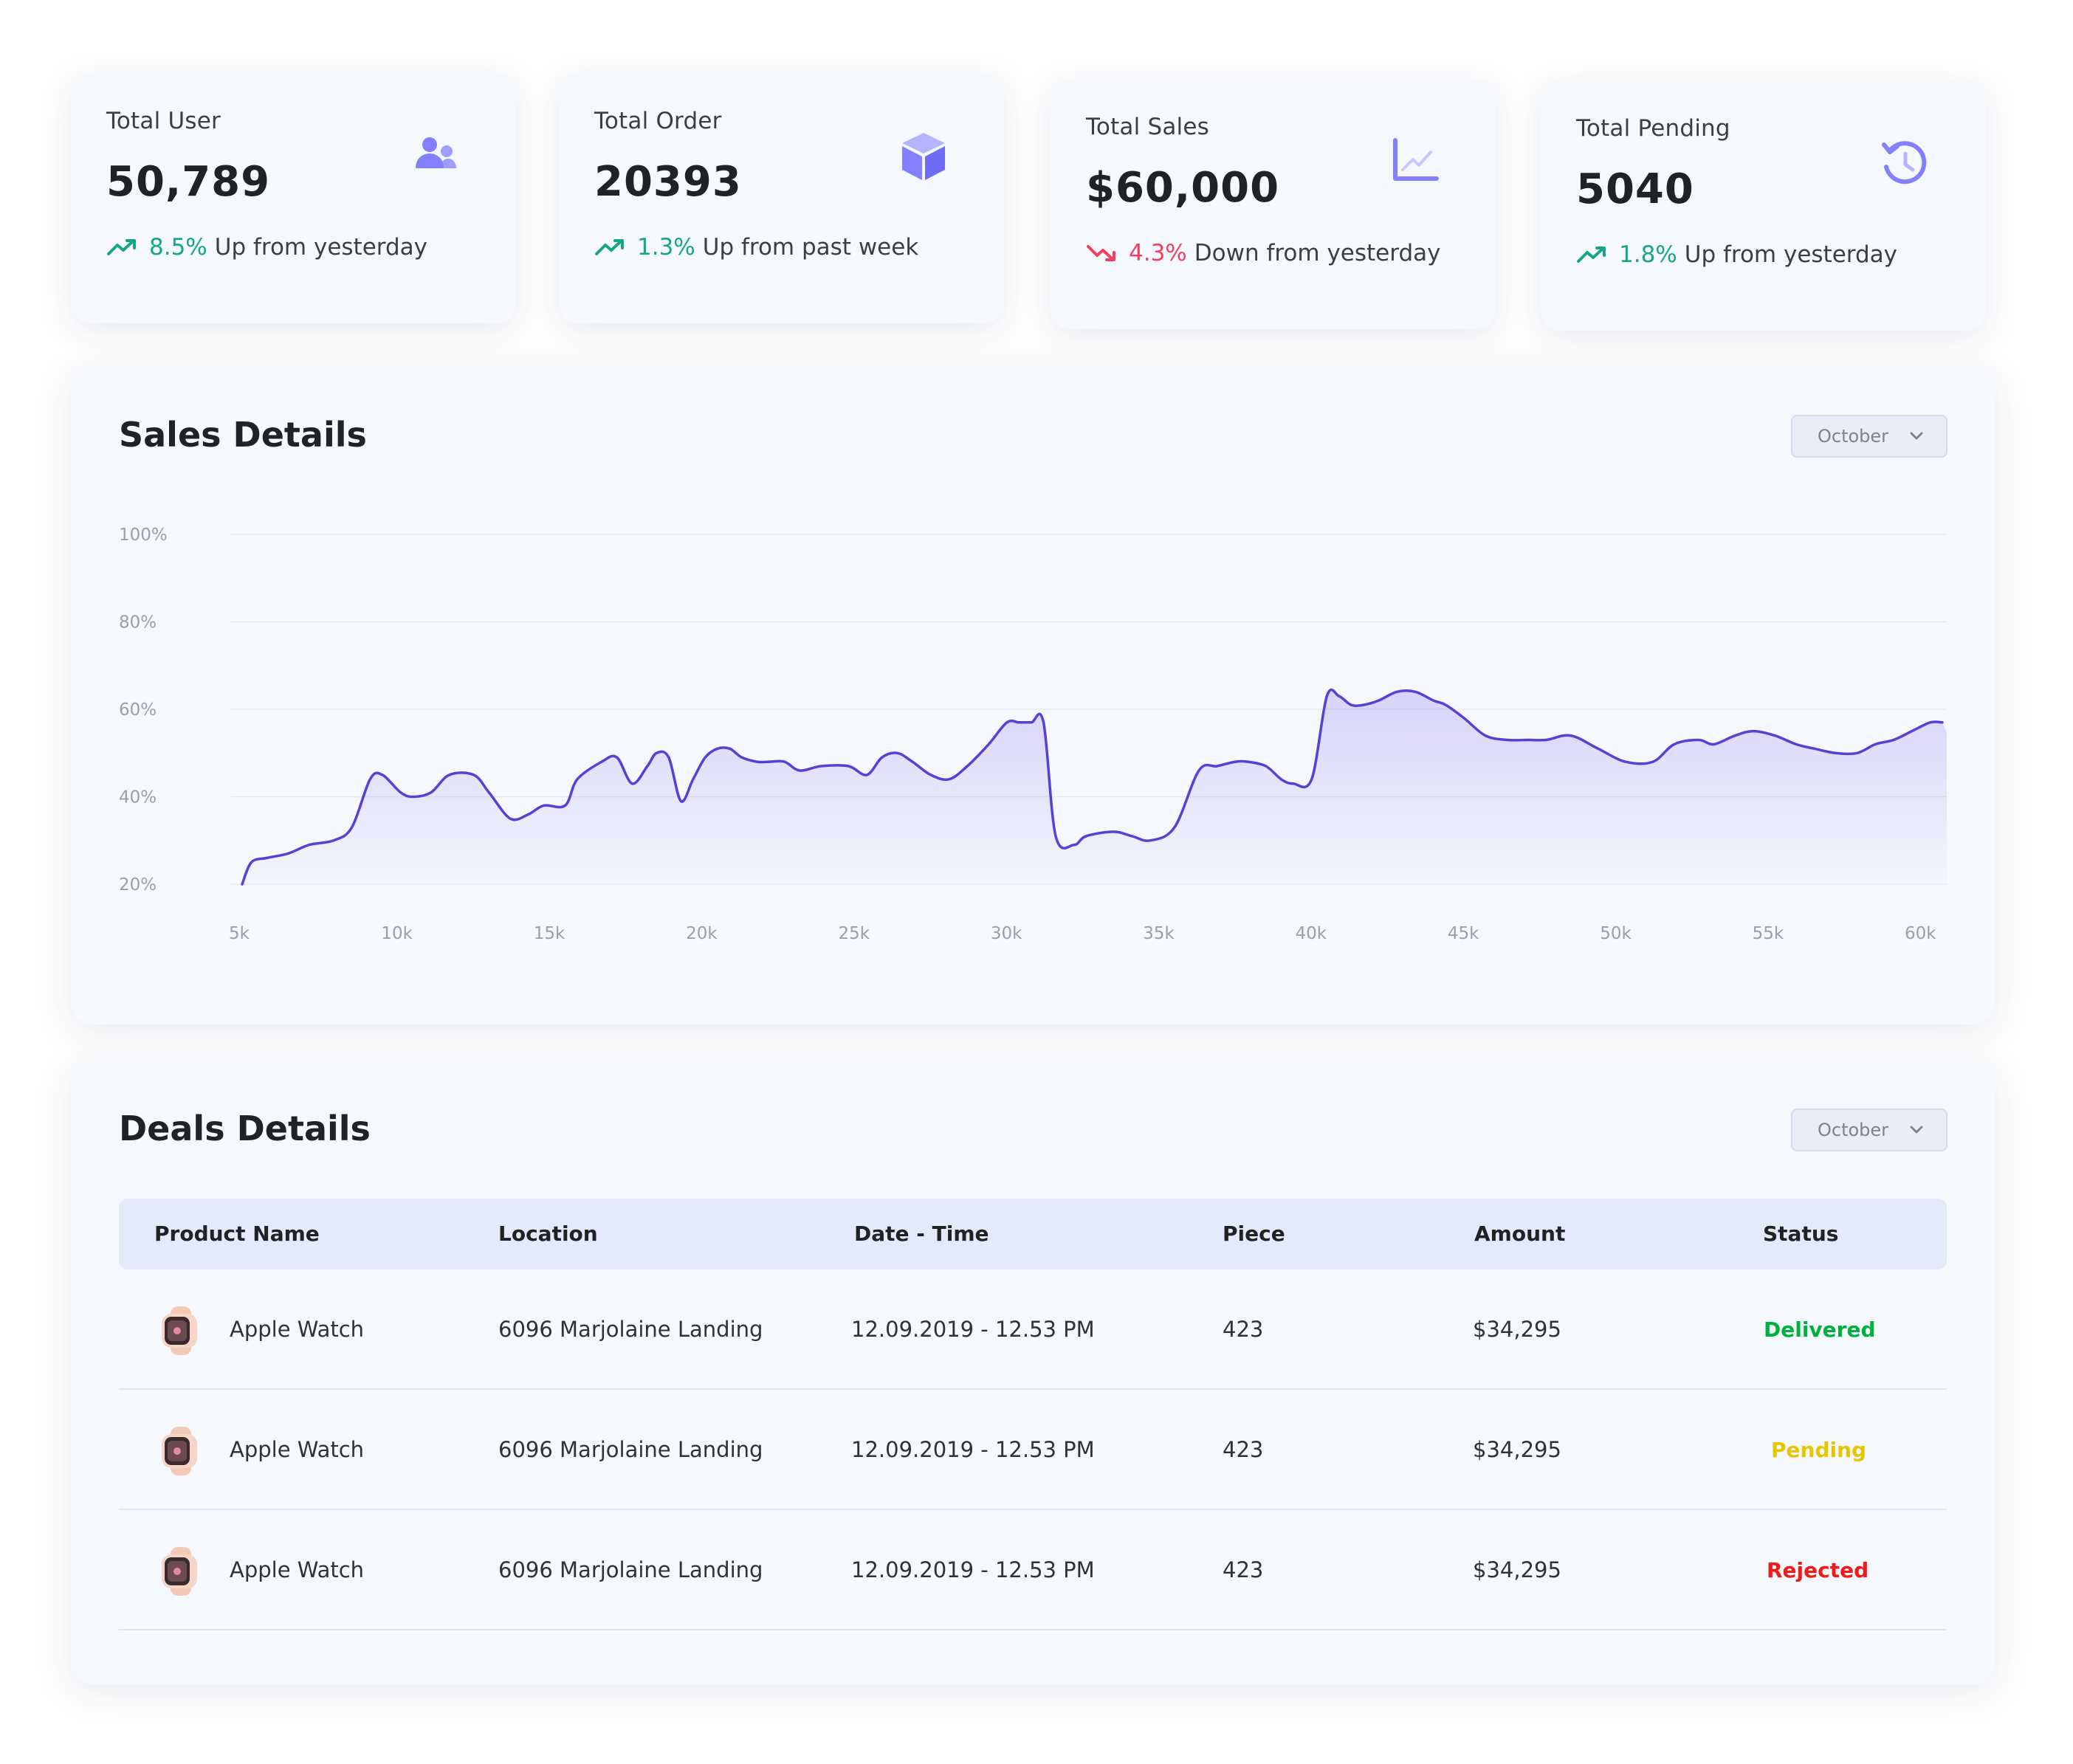 The image size is (2073, 1764). What do you see at coordinates (1520, 1234) in the screenshot?
I see `column-header-amount: Amount` at bounding box center [1520, 1234].